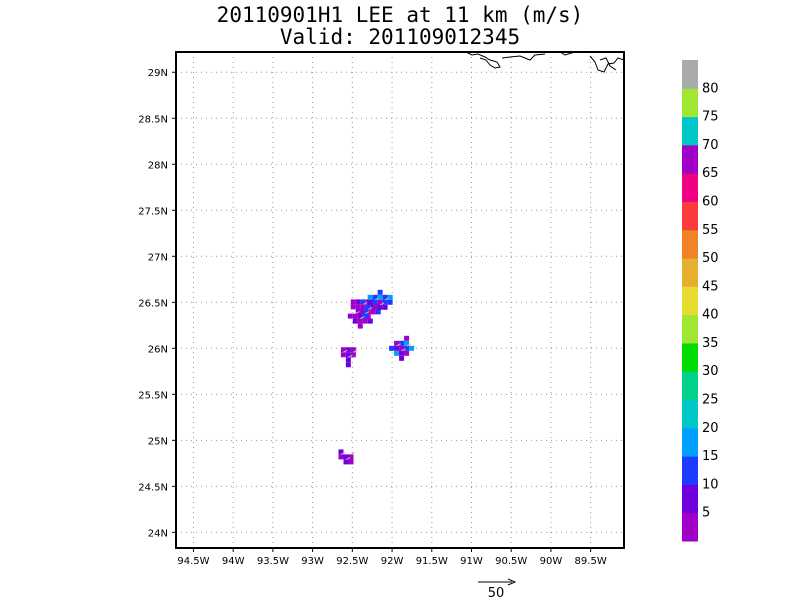 The height and width of the screenshot is (600, 800). I want to click on lat-tick-label: 24.5N, so click(153, 487).